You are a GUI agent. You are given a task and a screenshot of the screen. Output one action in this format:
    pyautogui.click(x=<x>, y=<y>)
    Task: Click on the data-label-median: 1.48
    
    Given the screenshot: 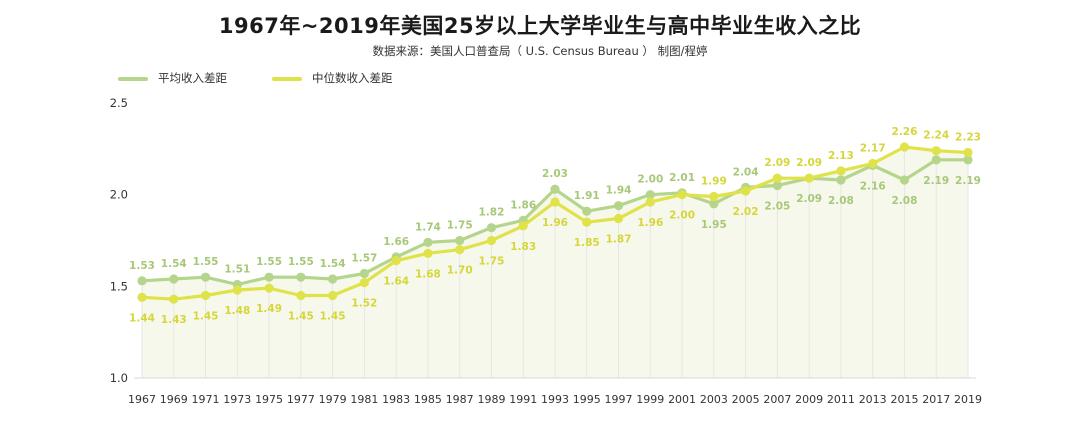 What is the action you would take?
    pyautogui.click(x=237, y=311)
    